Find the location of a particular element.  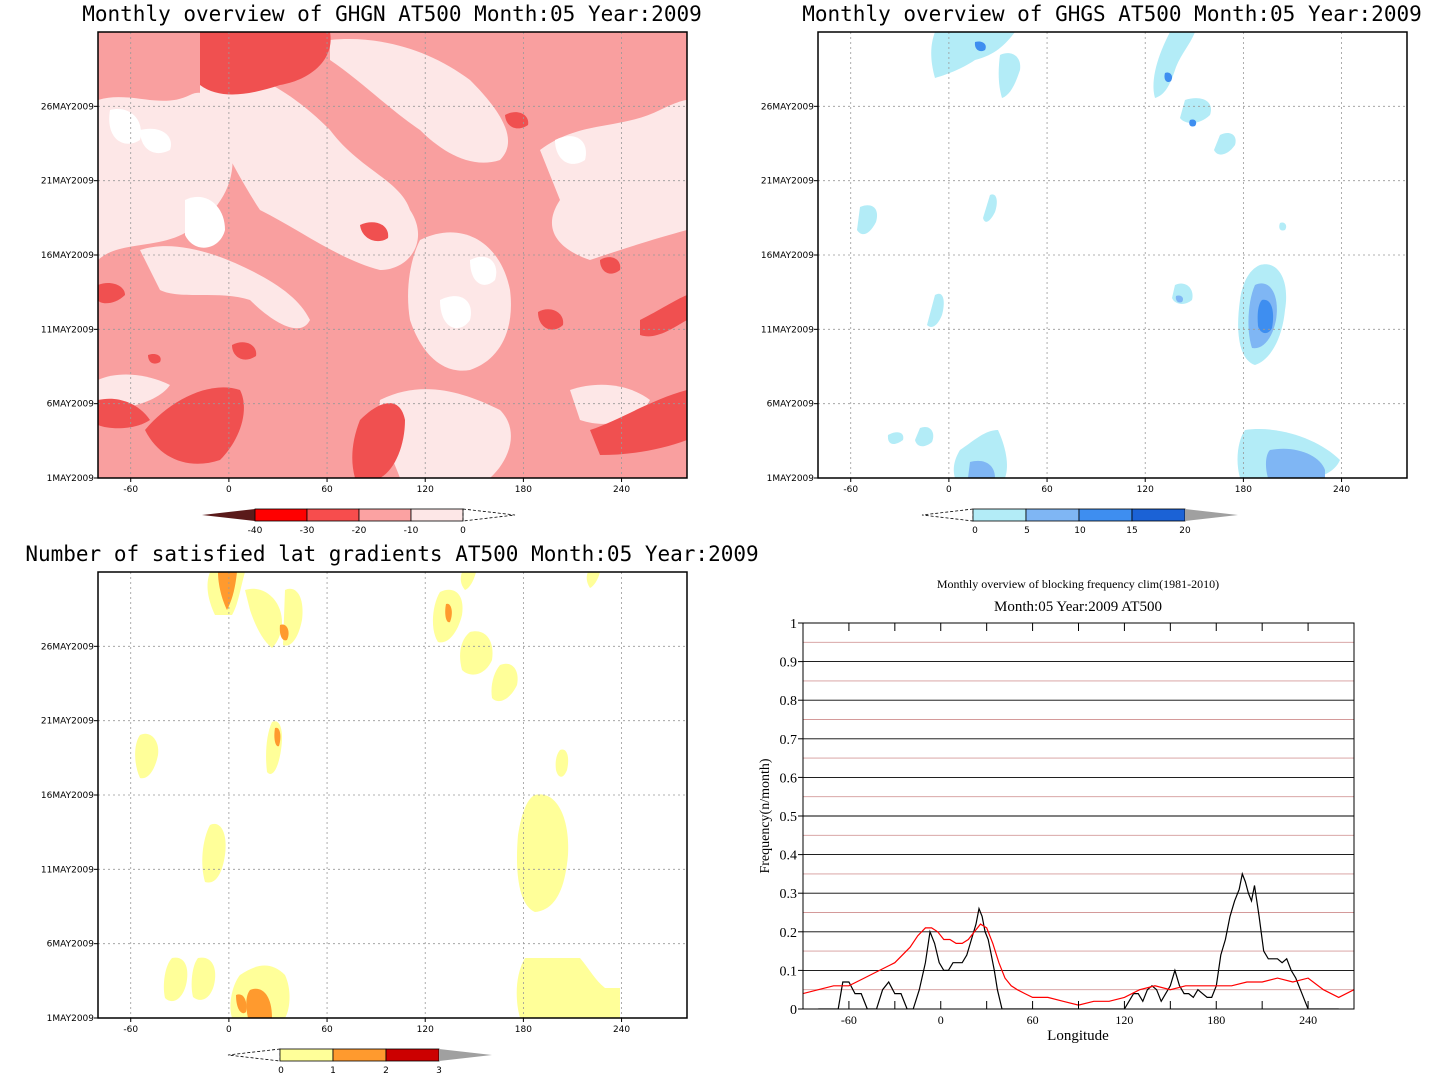

colorbar-label: 2 is located at coordinates (386, 1071).